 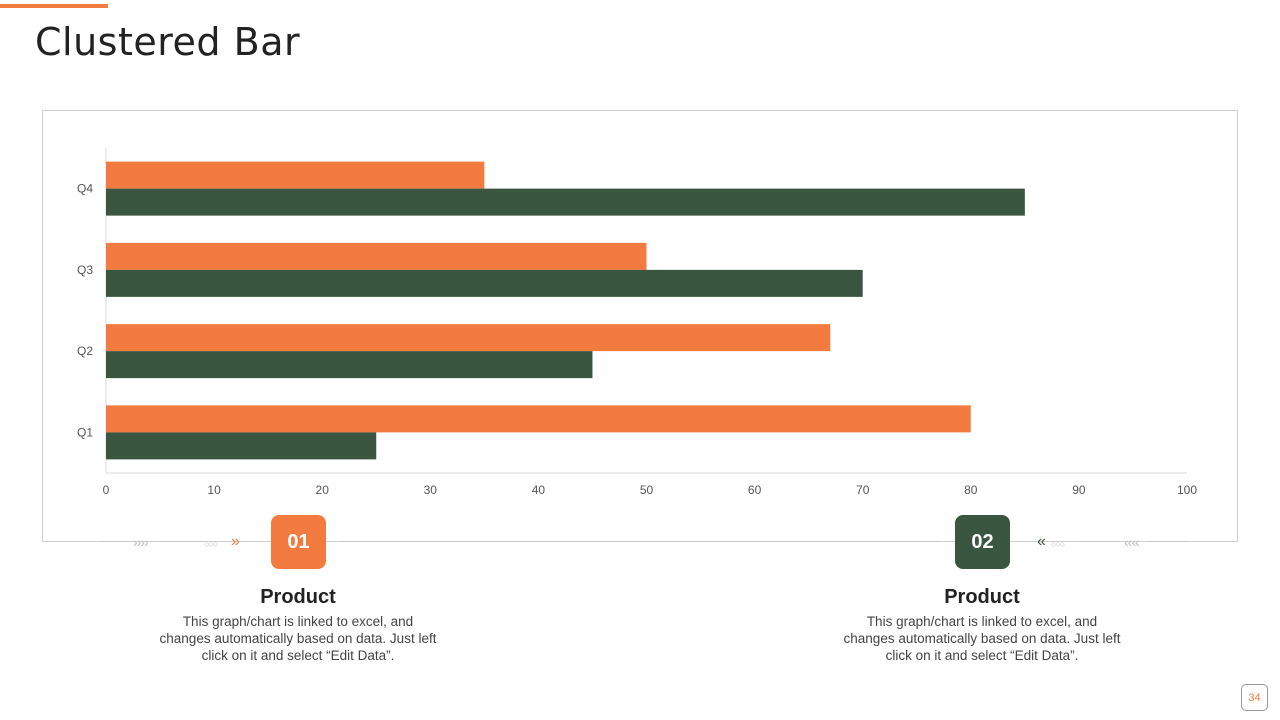 I want to click on slide-title: Clustered Bar, so click(x=168, y=42).